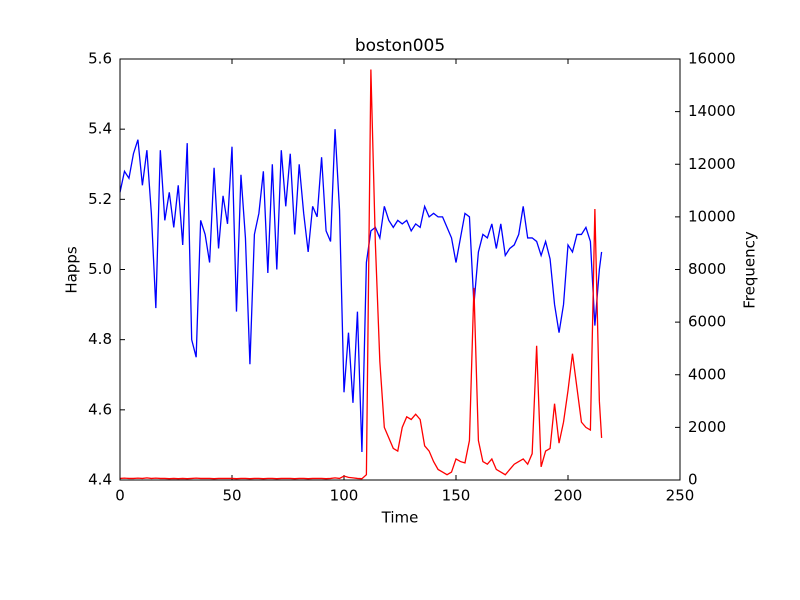 The width and height of the screenshot is (800, 600). What do you see at coordinates (120, 496) in the screenshot?
I see `x-tick-label: 0` at bounding box center [120, 496].